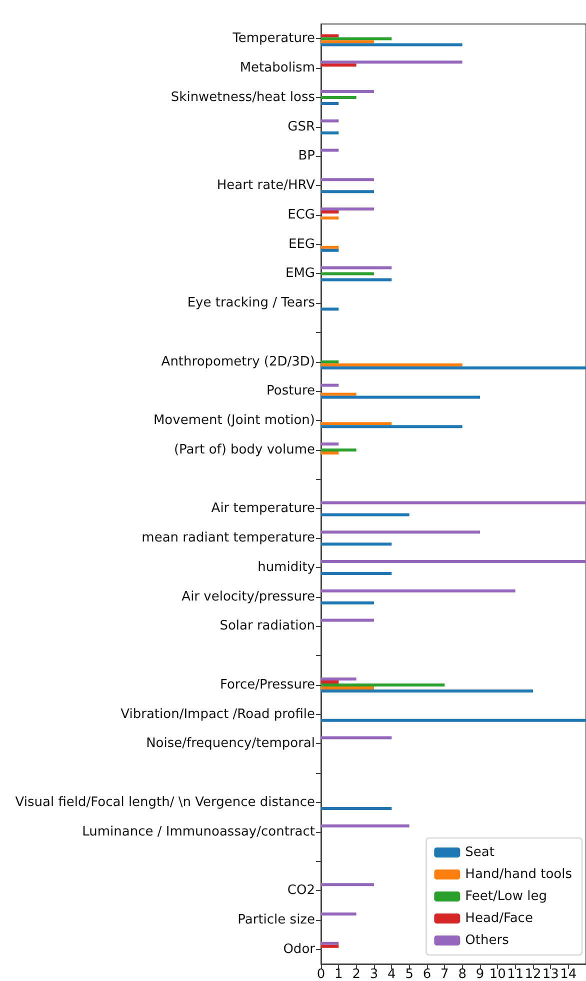 The image size is (586, 981). Describe the element at coordinates (267, 684) in the screenshot. I see `y-tick-label: Force/Pressure` at that location.